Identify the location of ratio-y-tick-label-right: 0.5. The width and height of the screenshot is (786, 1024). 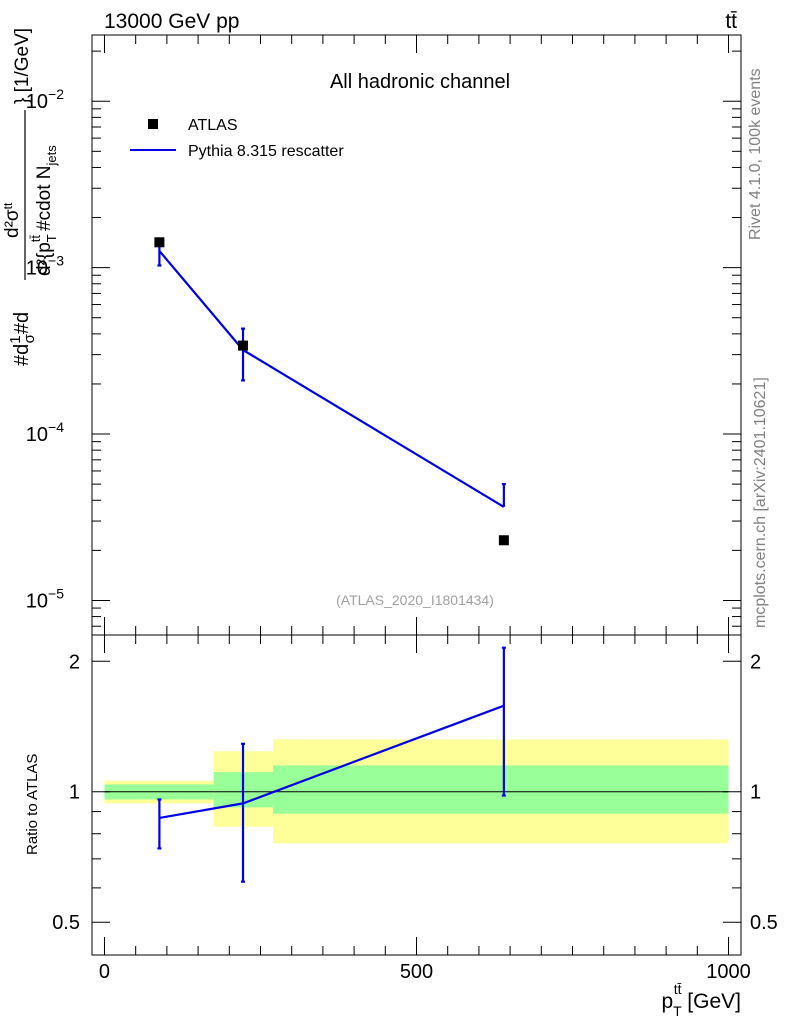
(764, 923).